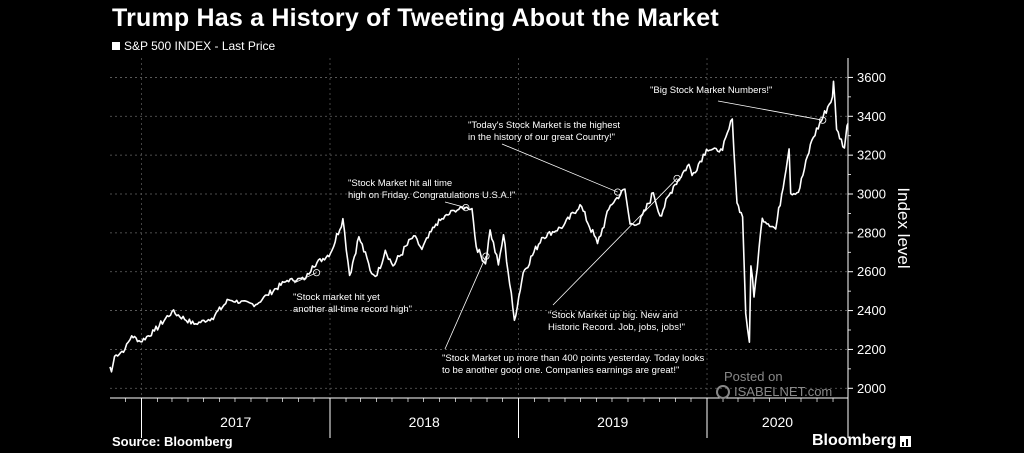 Image resolution: width=1024 pixels, height=453 pixels. Describe the element at coordinates (612, 422) in the screenshot. I see `x-tick-label: 2019` at that location.